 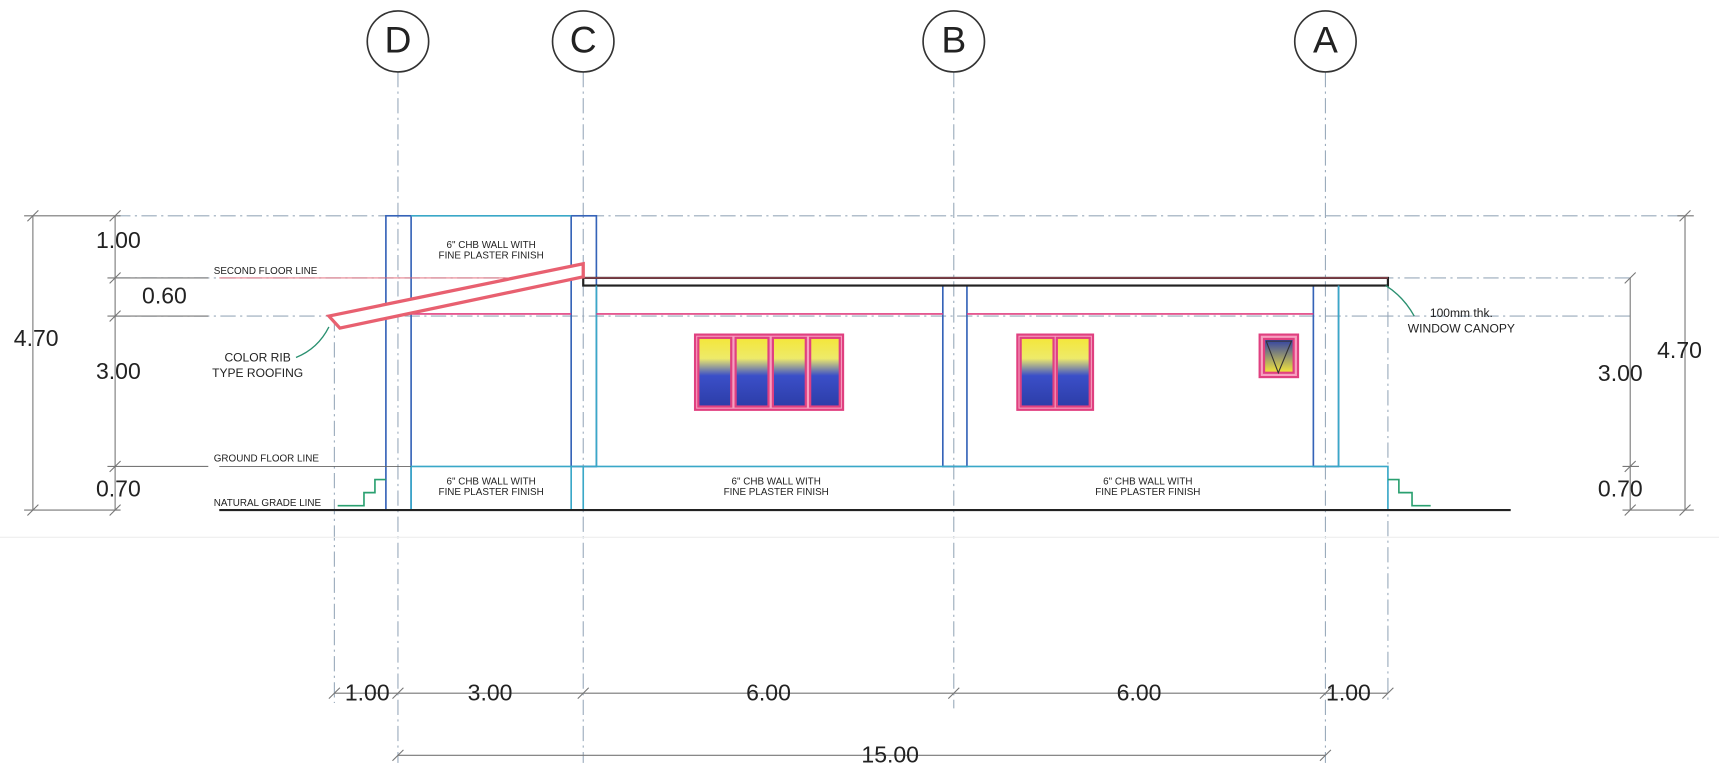 What do you see at coordinates (890, 754) in the screenshot?
I see `dim-label: 15.00` at bounding box center [890, 754].